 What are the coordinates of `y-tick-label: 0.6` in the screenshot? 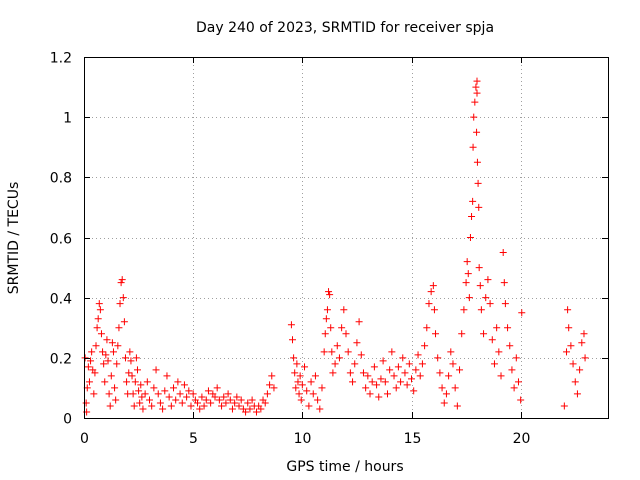 It's located at (61, 240).